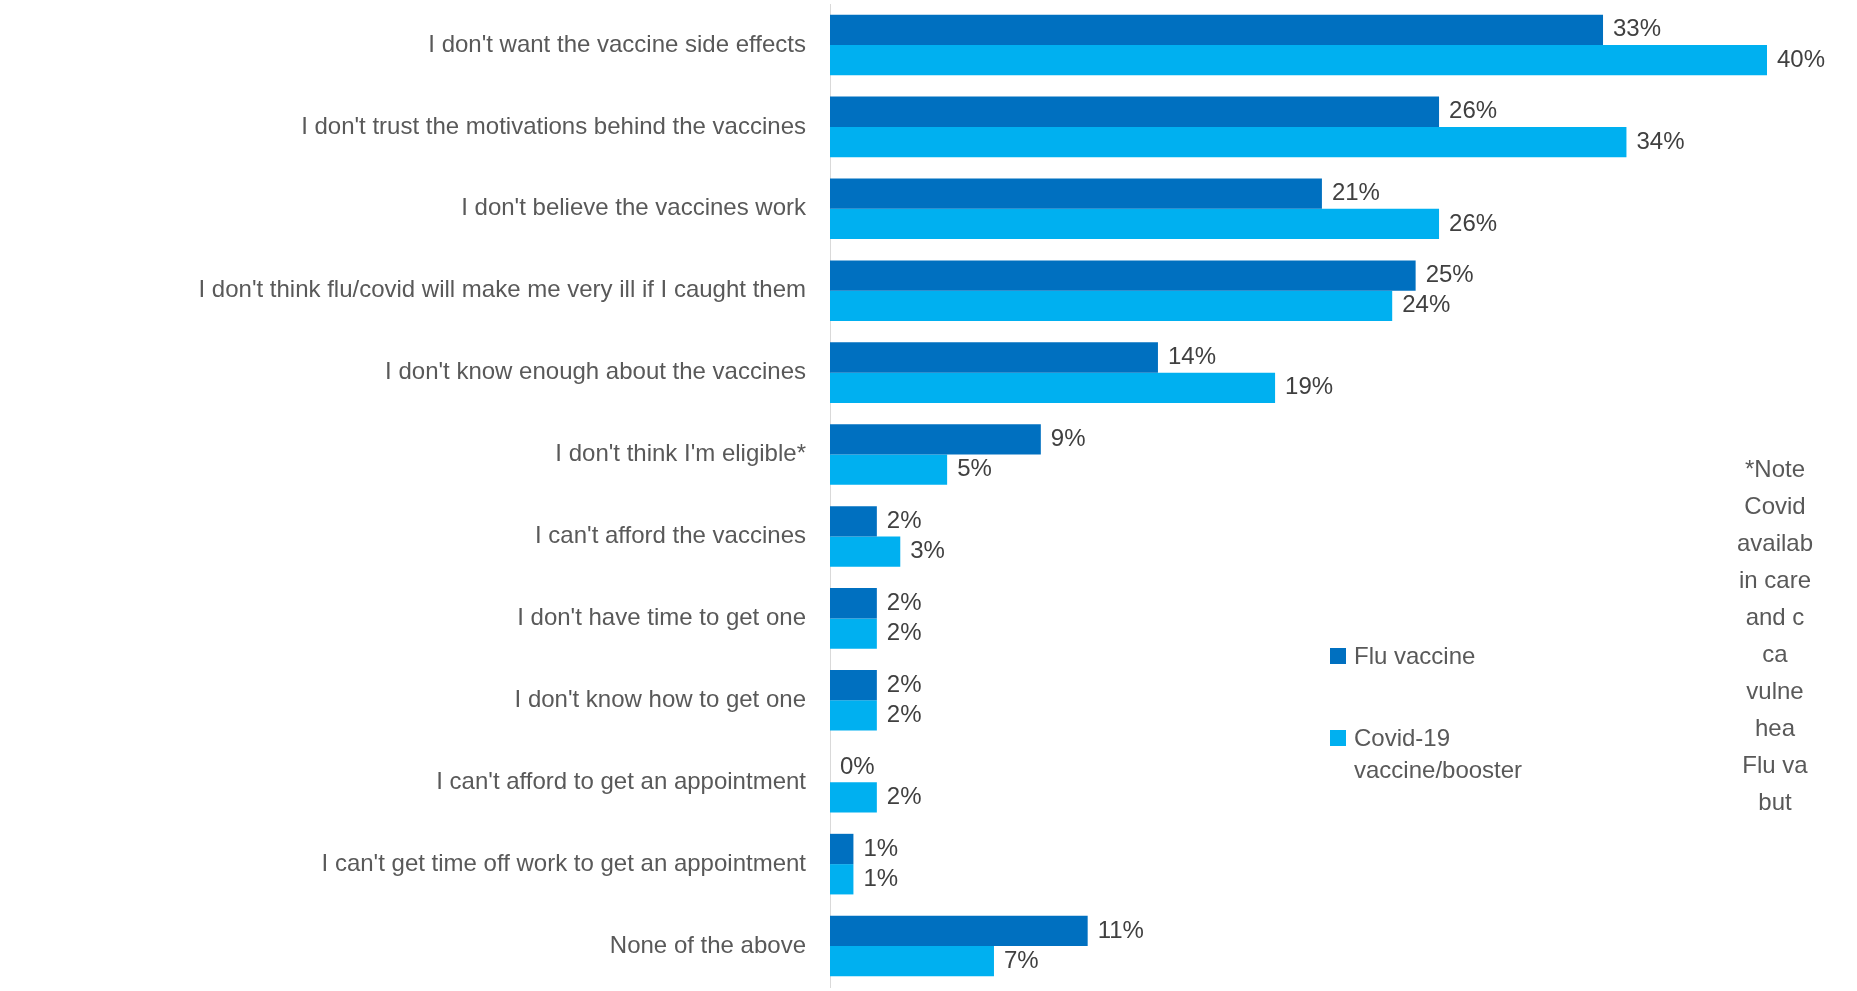 This screenshot has height=991, width=1857. Describe the element at coordinates (1120, 929) in the screenshot. I see `data-label: 11%` at that location.